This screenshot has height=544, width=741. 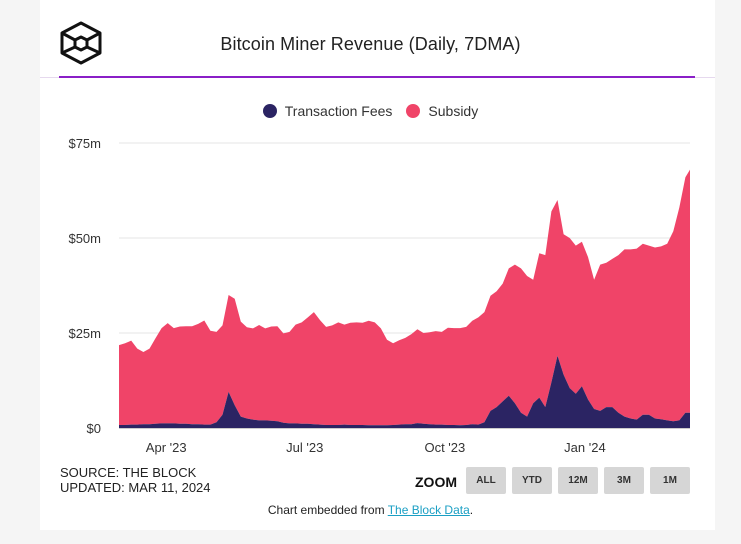 What do you see at coordinates (404, 391) in the screenshot?
I see `area-transaction-fees` at bounding box center [404, 391].